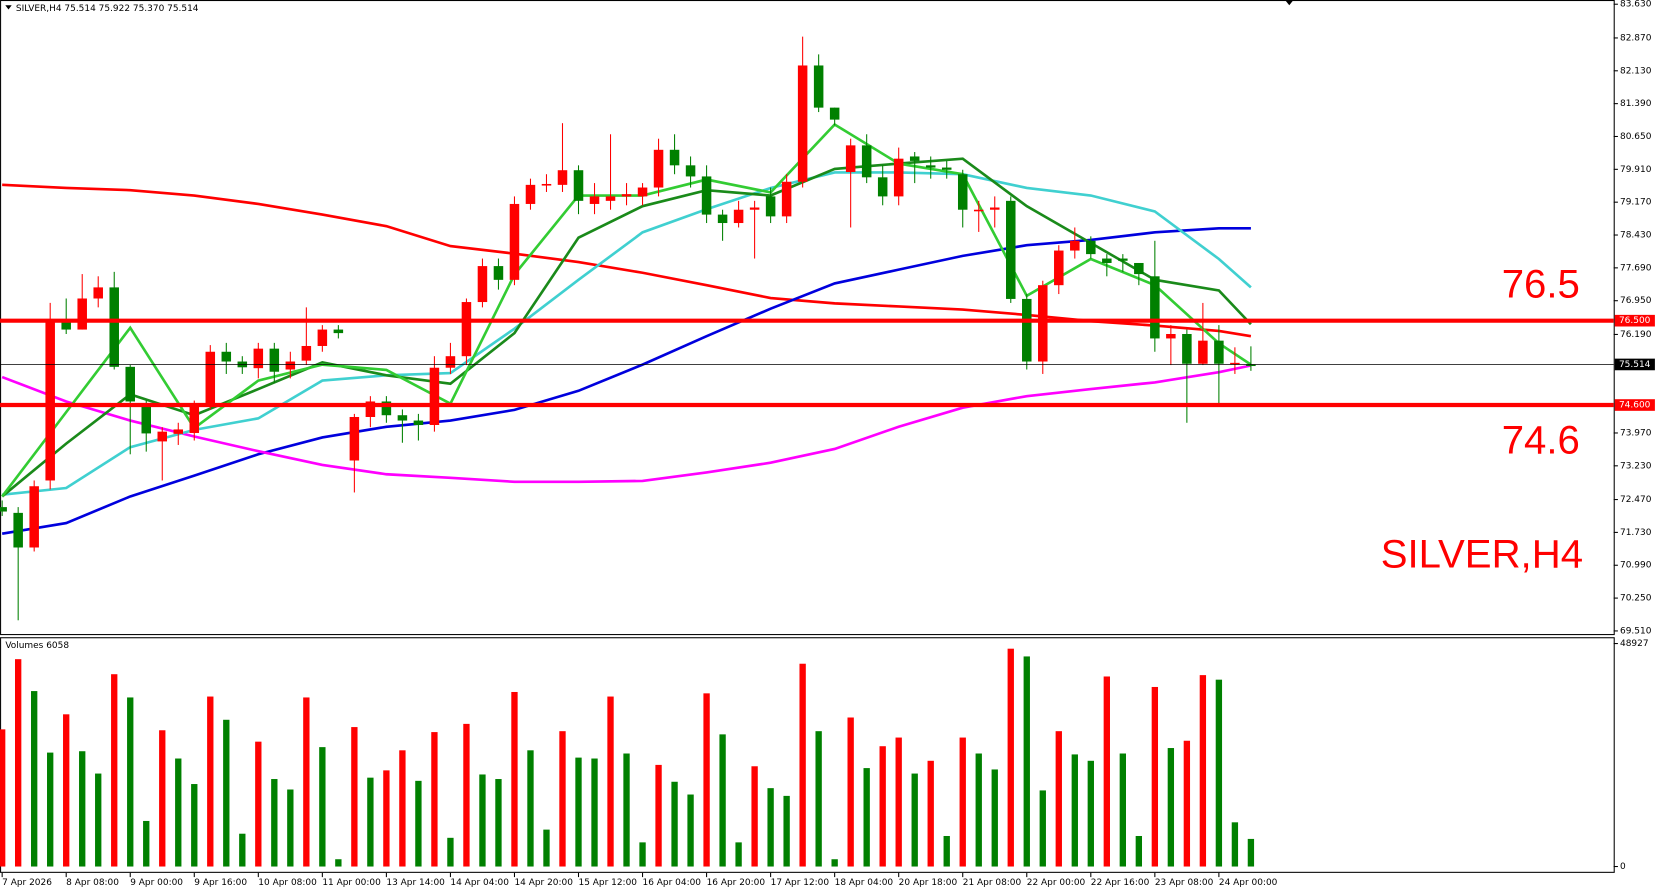 This screenshot has width=1656, height=894. I want to click on y-tick-label: 82.130, so click(1636, 71).